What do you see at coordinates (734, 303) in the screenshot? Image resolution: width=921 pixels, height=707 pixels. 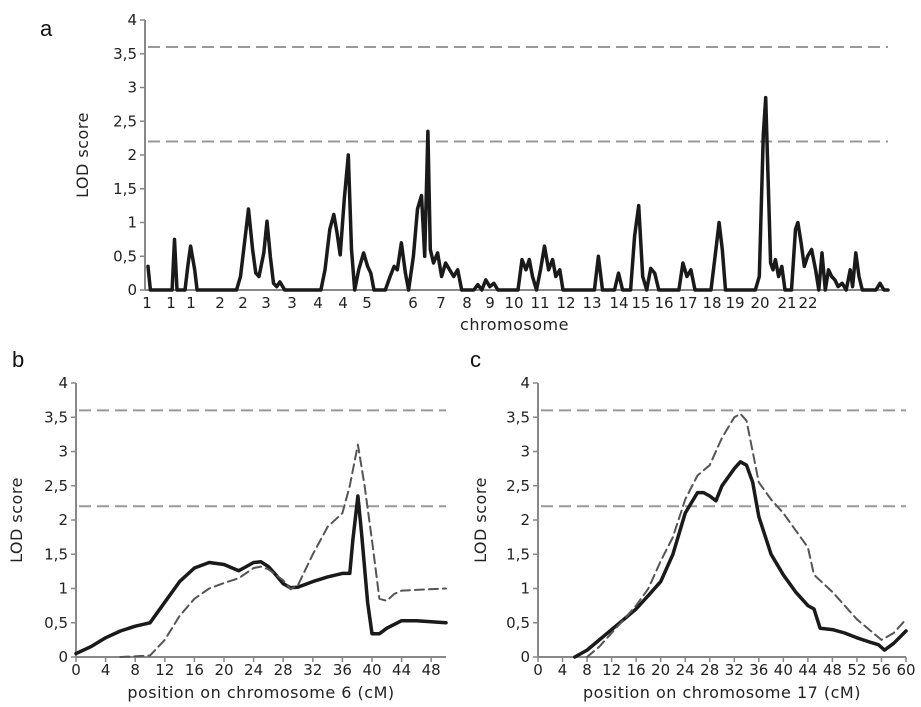 I see `x-tick-label: 19` at bounding box center [734, 303].